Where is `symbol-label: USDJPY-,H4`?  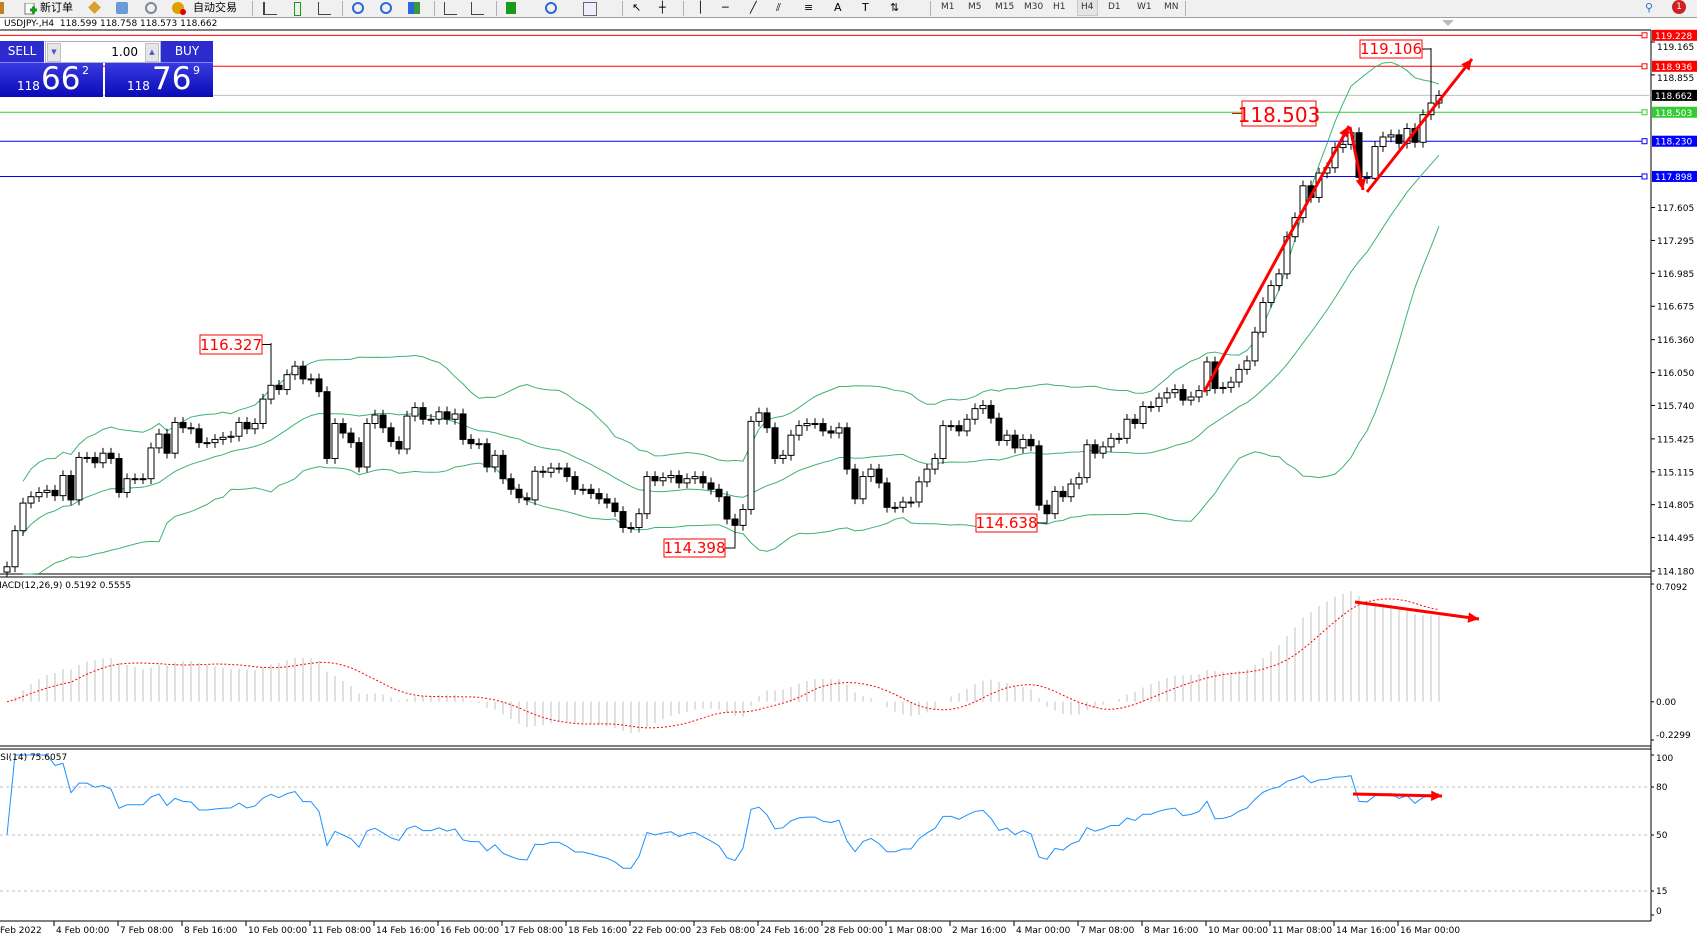 symbol-label: USDJPY-,H4 is located at coordinates (29, 24).